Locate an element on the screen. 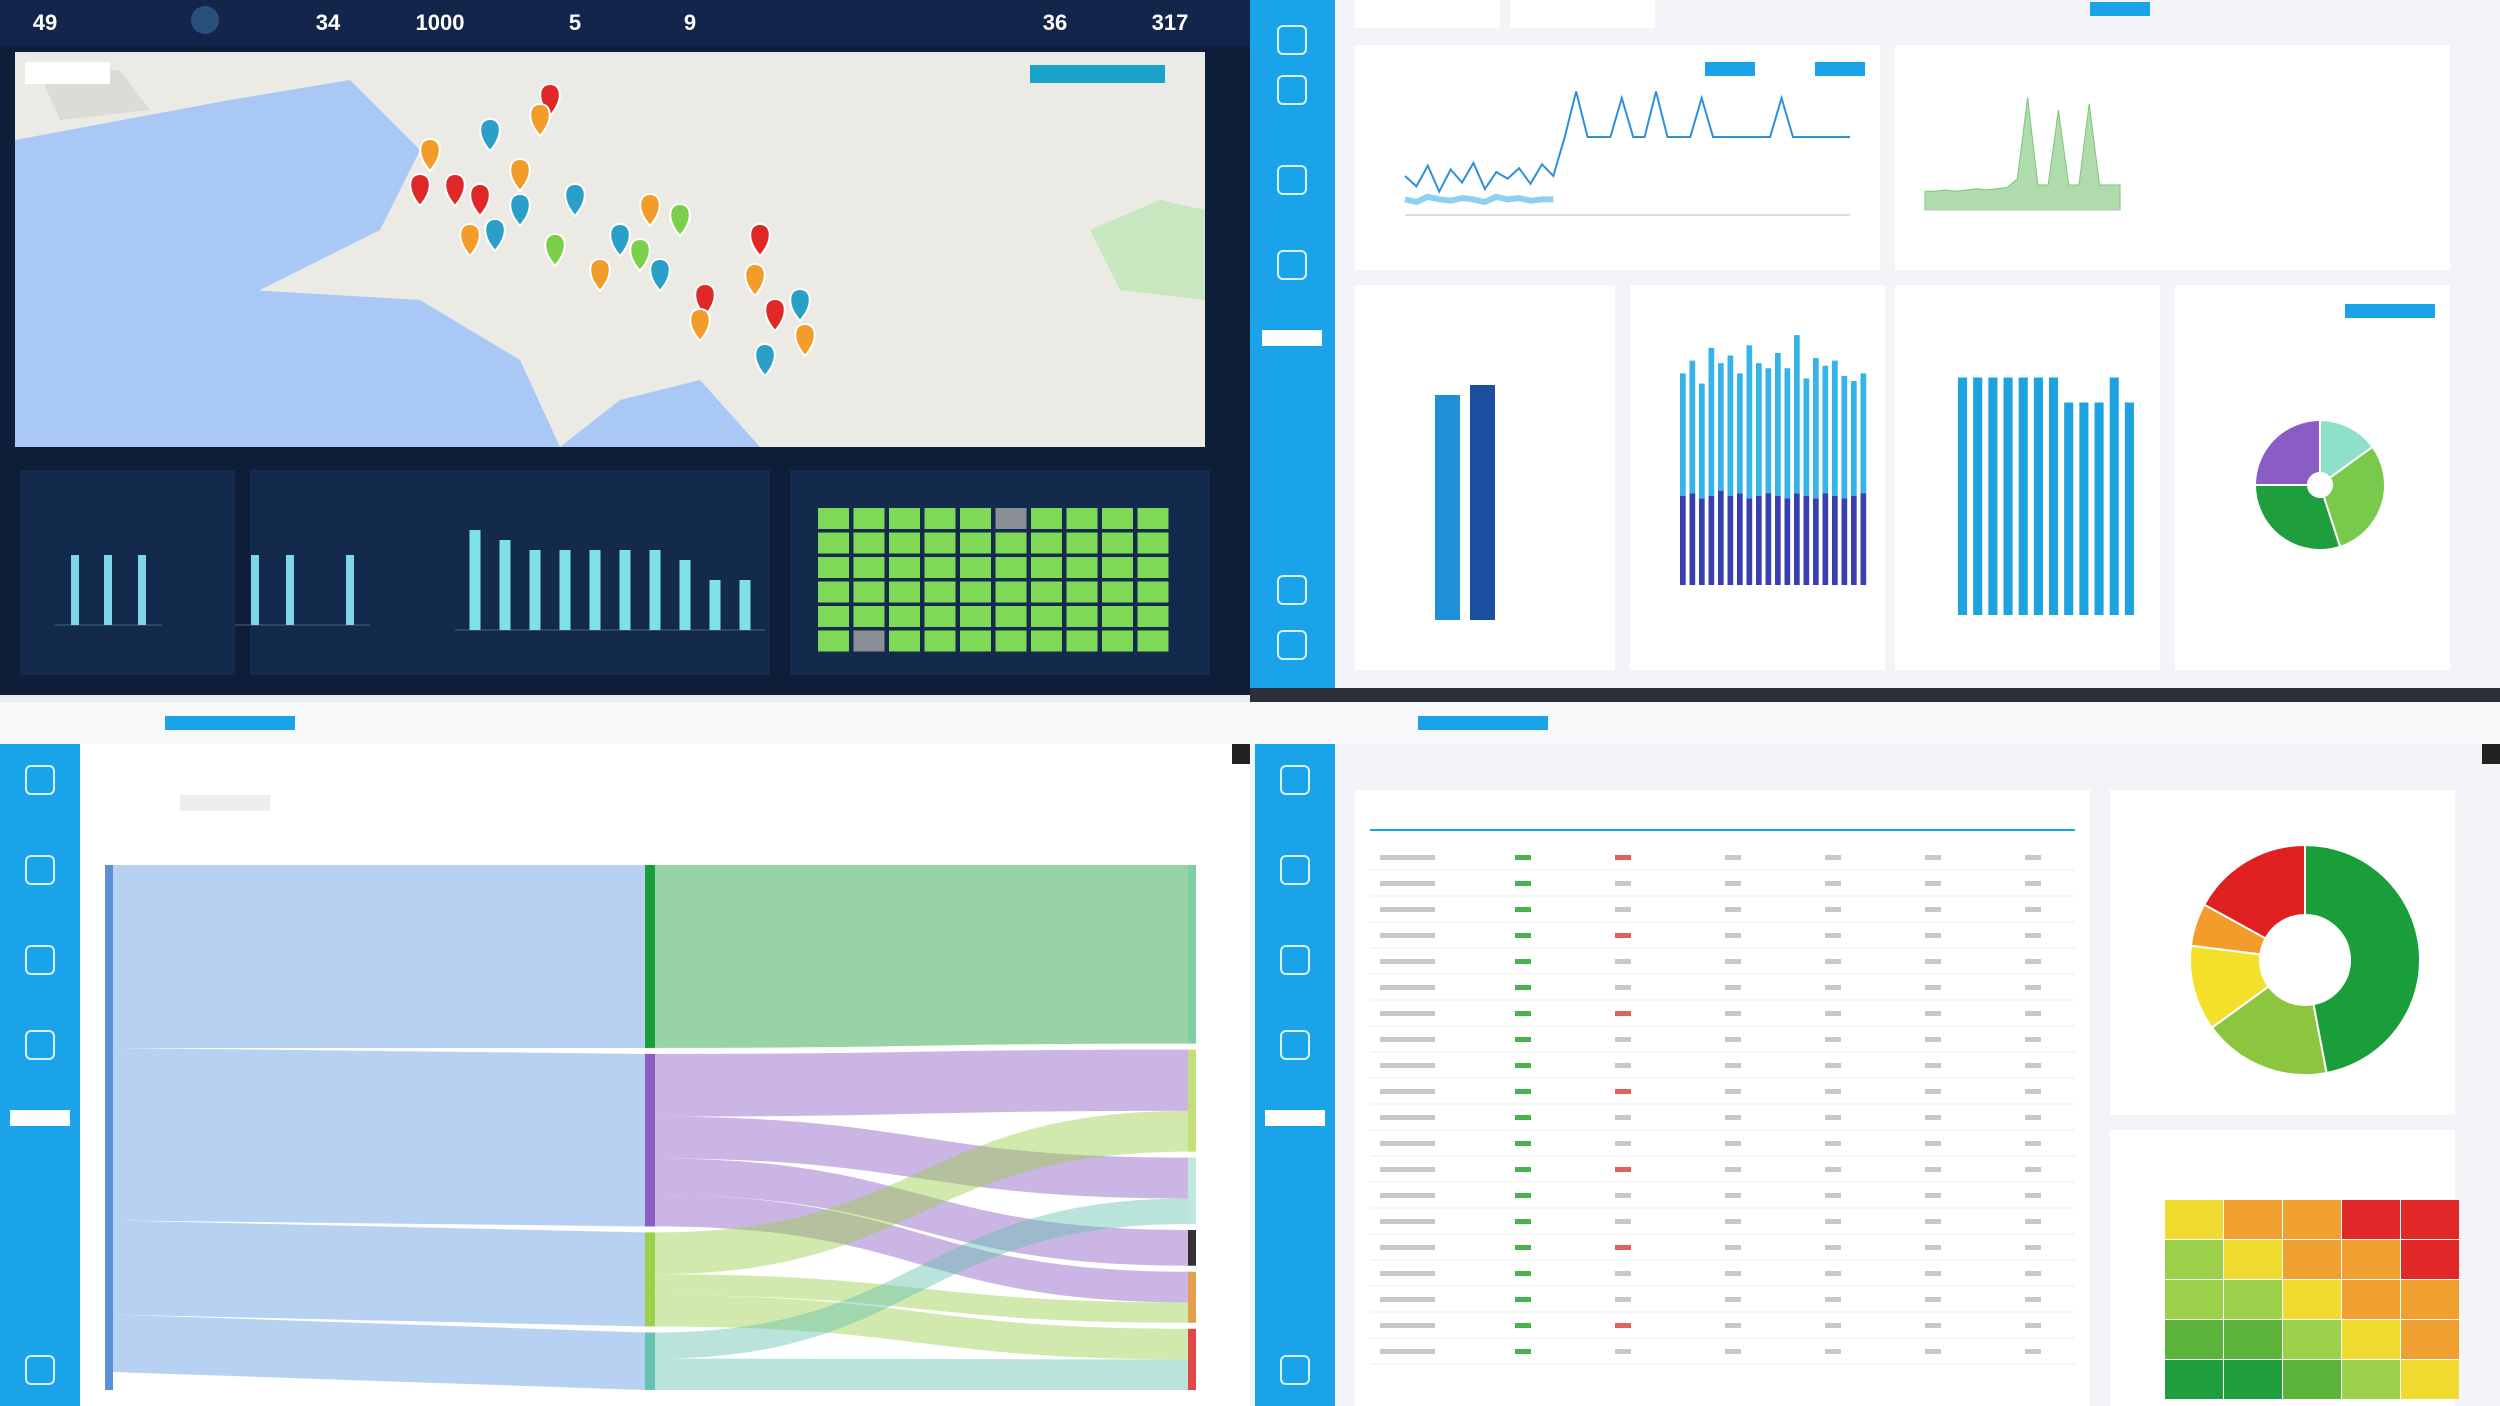  nav-button is located at coordinates (1292, 338).